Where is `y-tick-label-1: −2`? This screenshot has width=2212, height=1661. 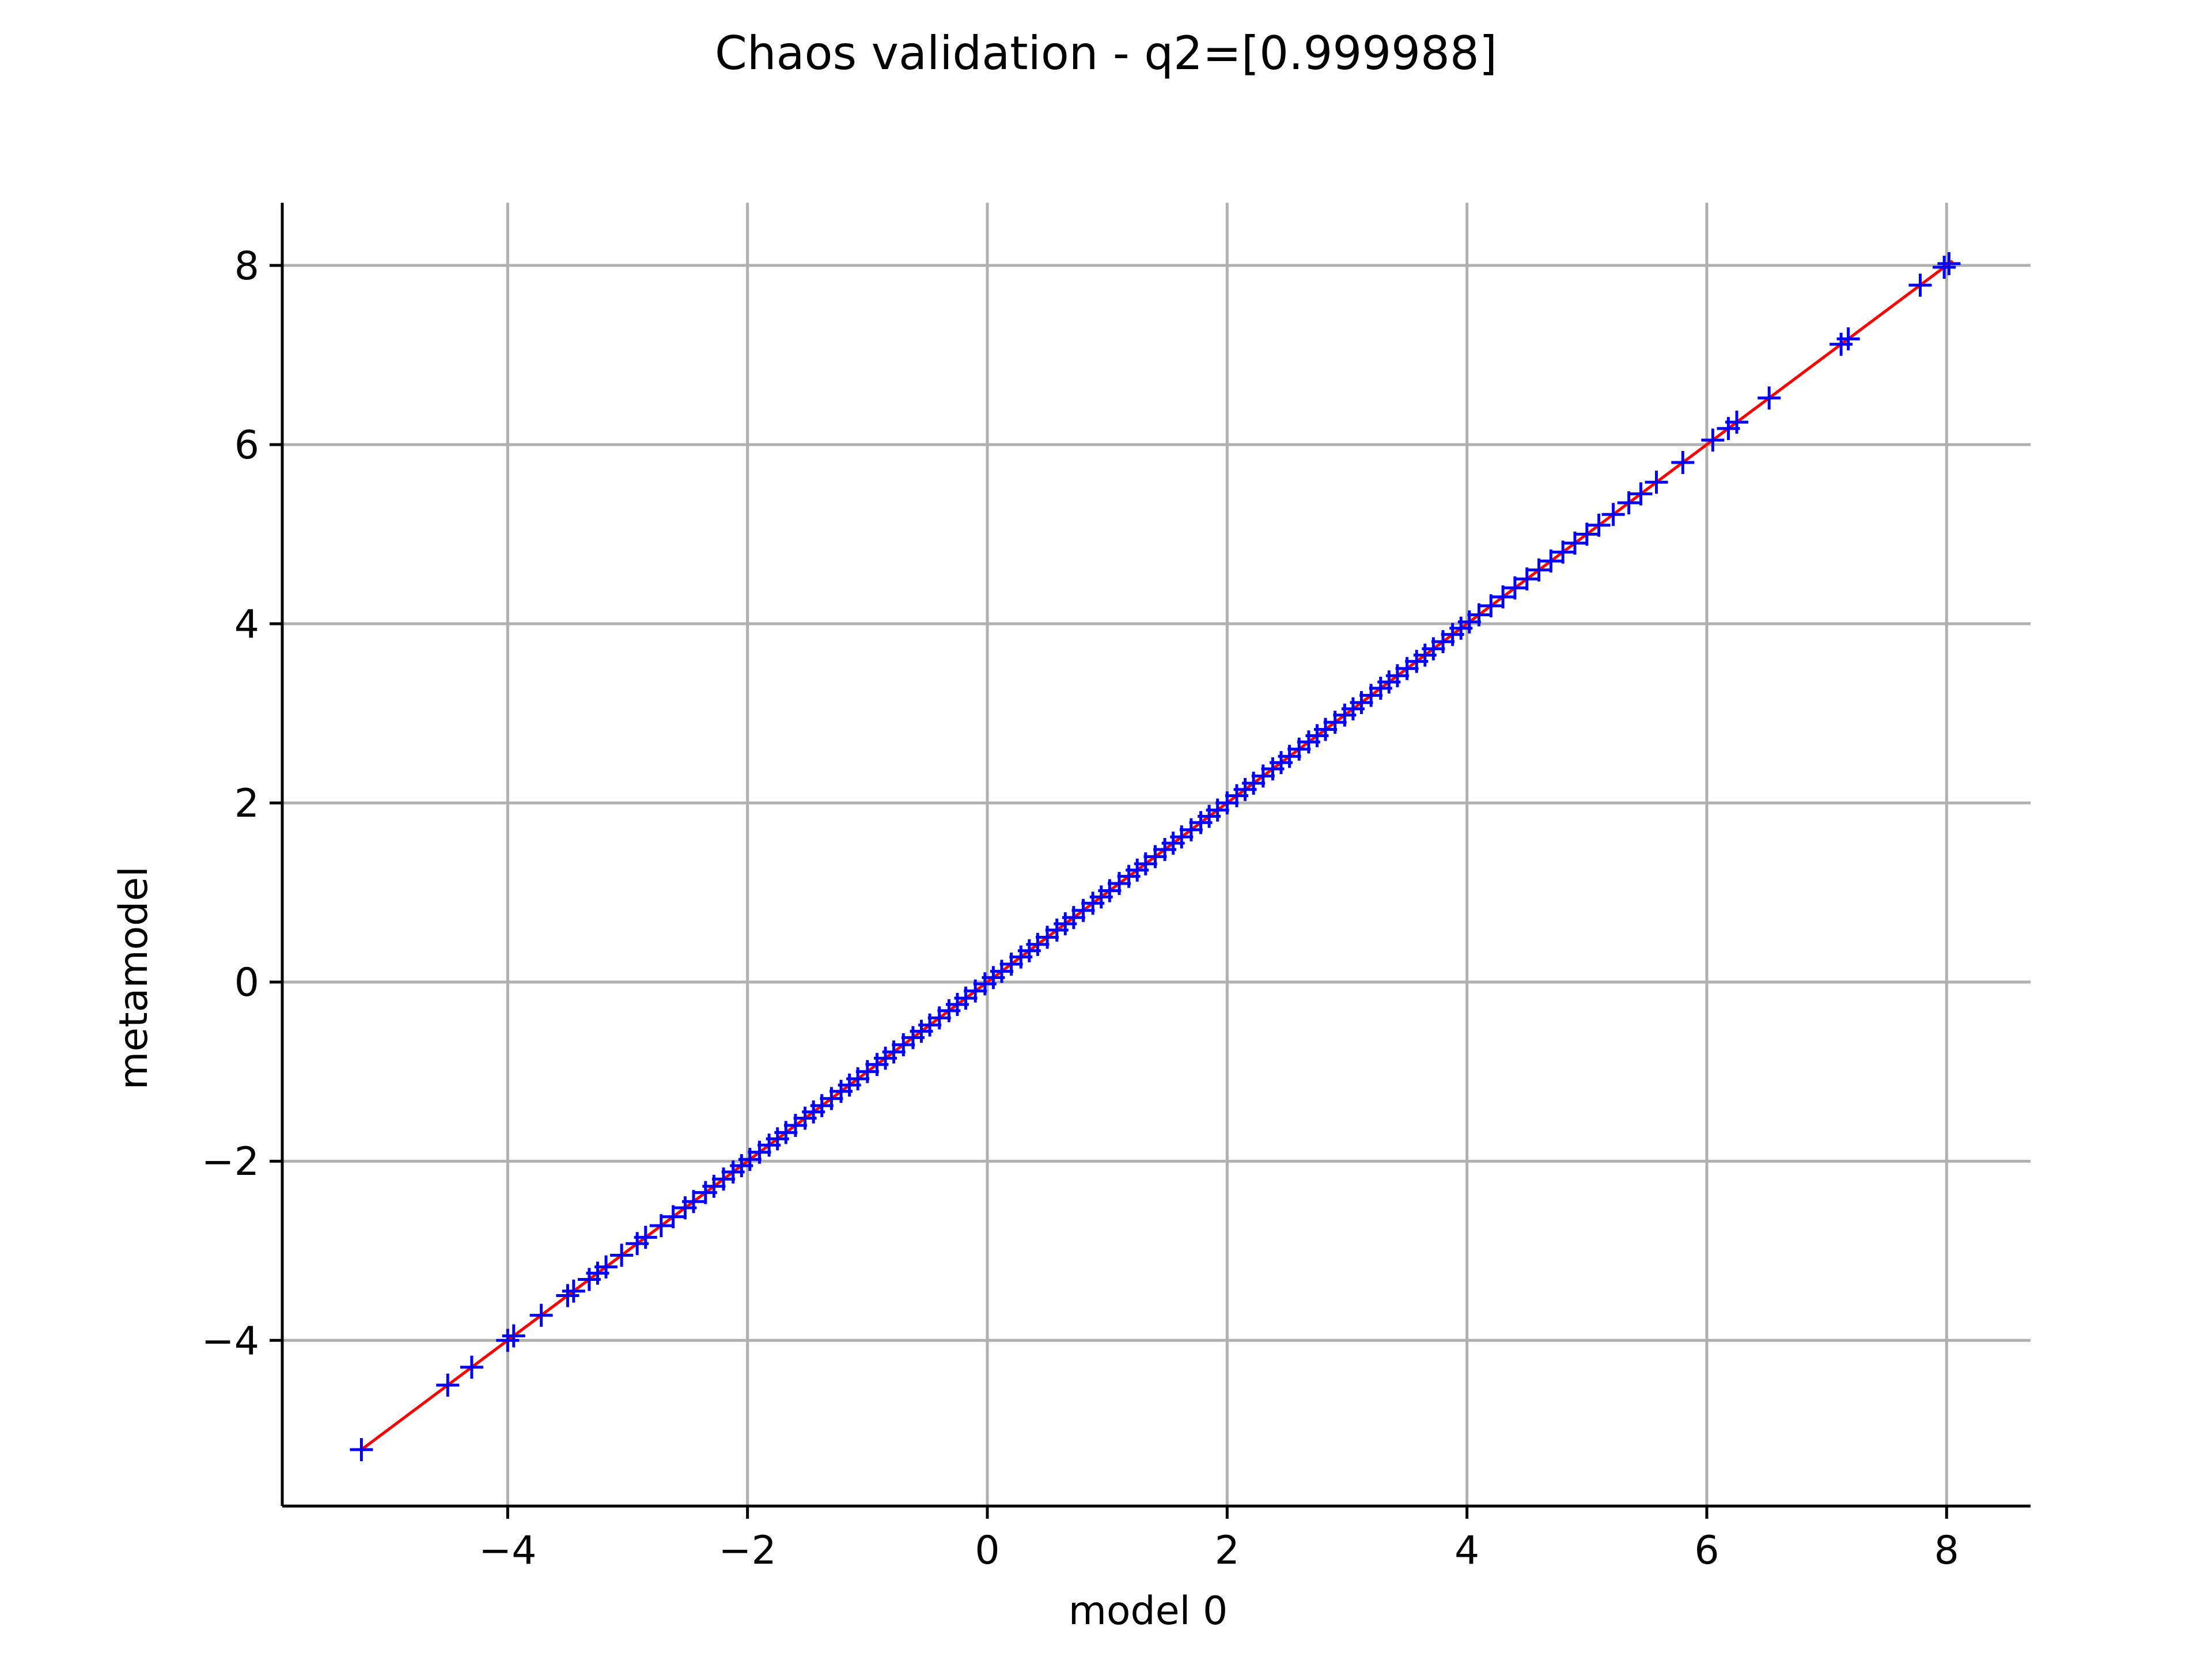
y-tick-label-1: −2 is located at coordinates (230, 1162).